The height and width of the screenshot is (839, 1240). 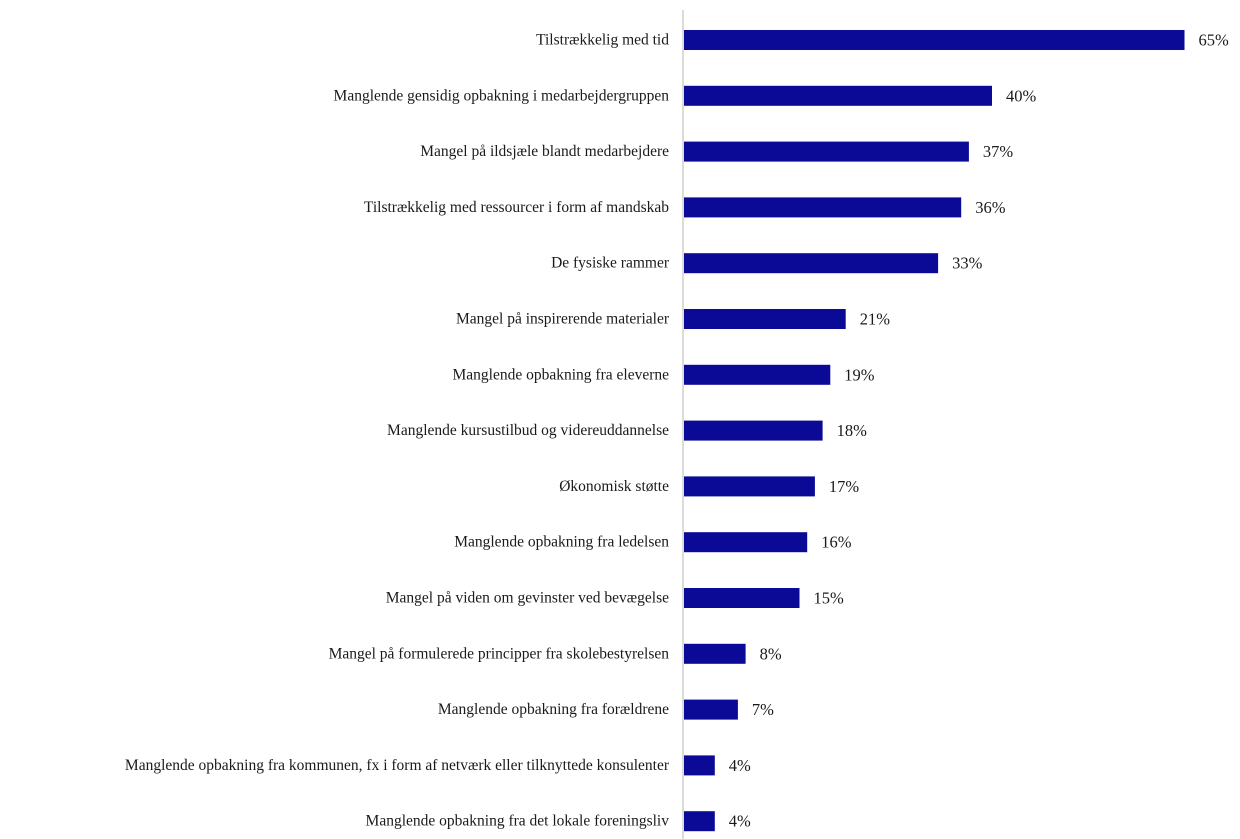 What do you see at coordinates (836, 542) in the screenshot?
I see `value-label-9: 16%` at bounding box center [836, 542].